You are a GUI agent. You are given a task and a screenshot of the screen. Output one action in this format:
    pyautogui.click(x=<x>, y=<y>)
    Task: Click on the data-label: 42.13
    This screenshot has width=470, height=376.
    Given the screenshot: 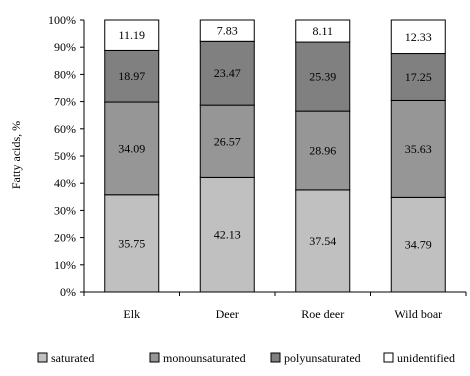 What is the action you would take?
    pyautogui.click(x=227, y=235)
    